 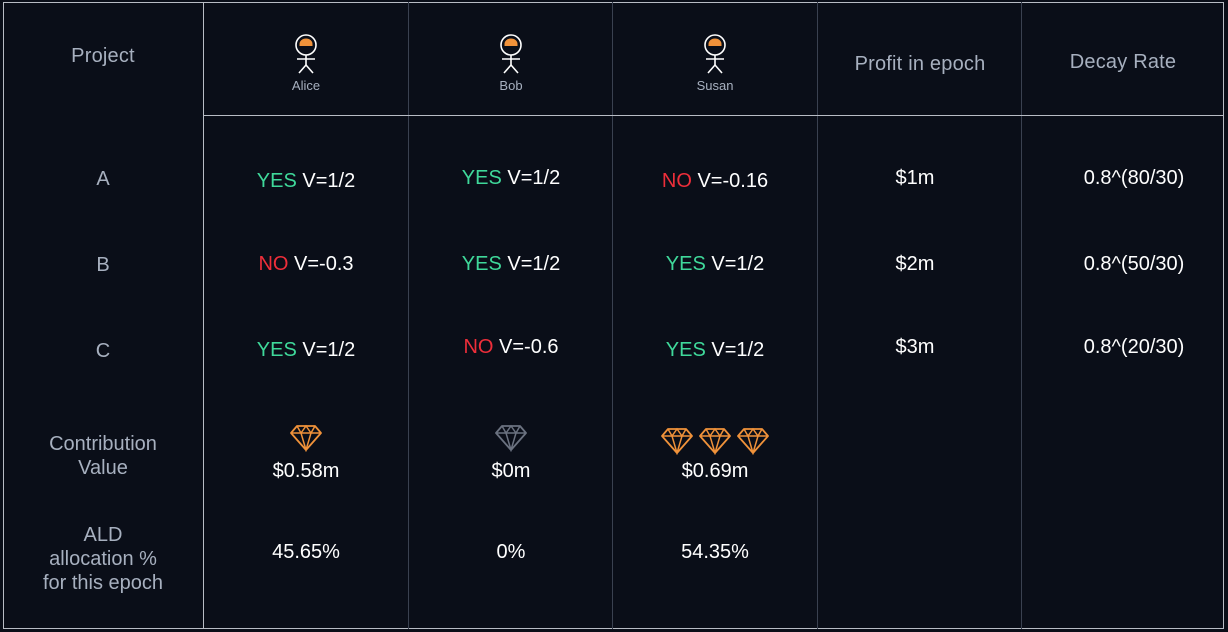 I want to click on person-name: Bob, so click(x=511, y=85).